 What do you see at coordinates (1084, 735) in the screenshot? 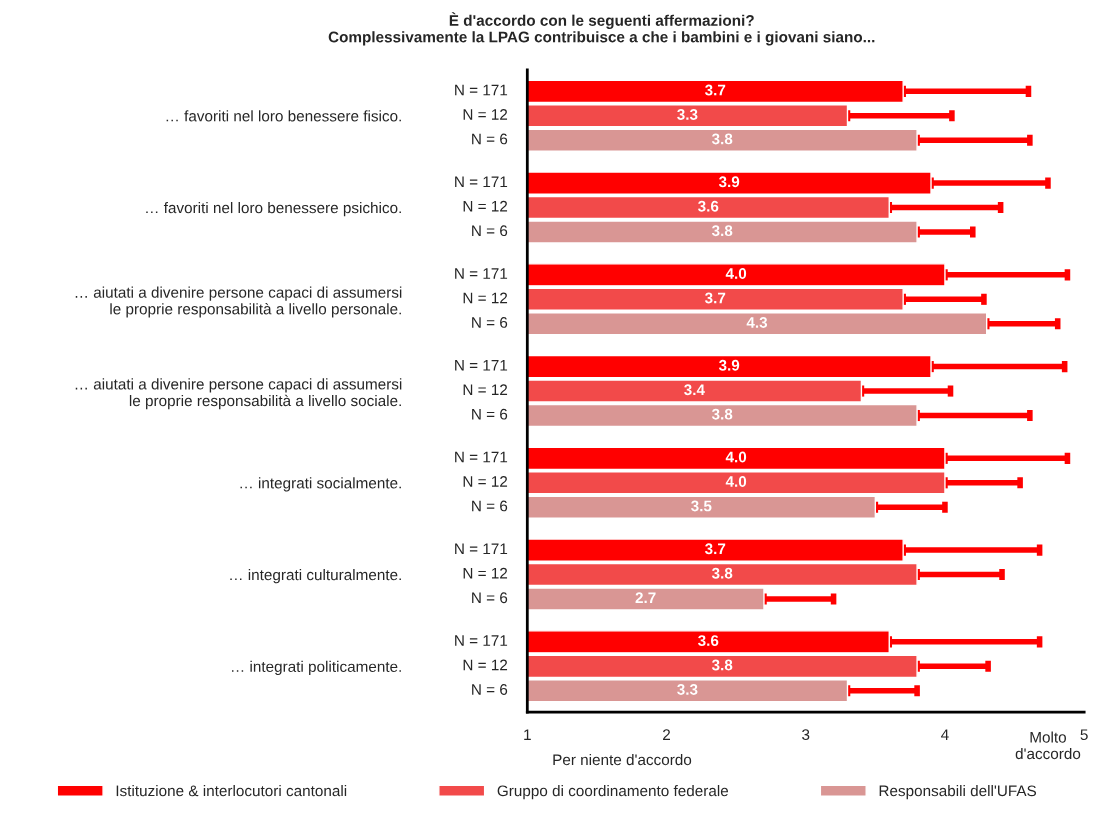
I see `x-tick-label: 5` at bounding box center [1084, 735].